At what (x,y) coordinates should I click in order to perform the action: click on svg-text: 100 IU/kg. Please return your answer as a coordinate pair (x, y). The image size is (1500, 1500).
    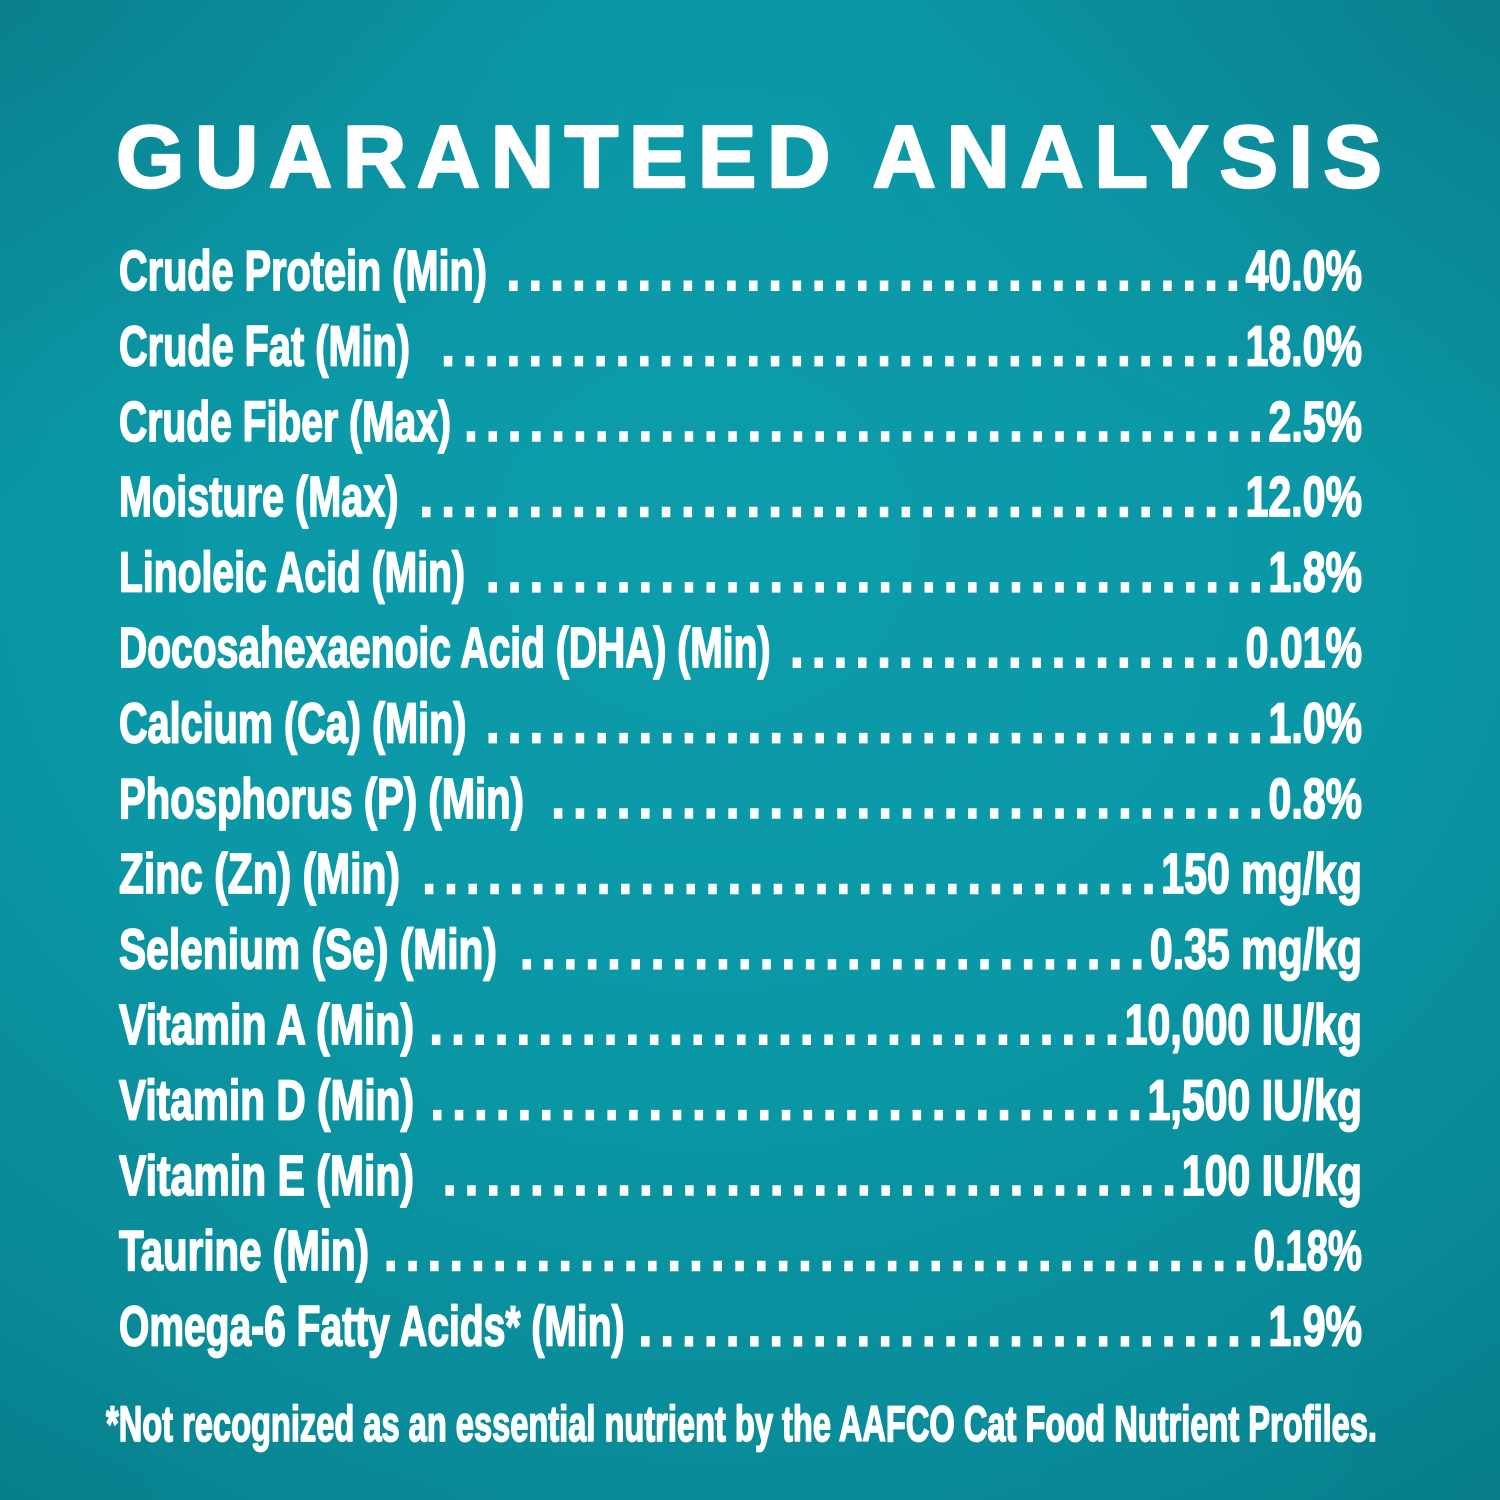
    Looking at the image, I should click on (1272, 1176).